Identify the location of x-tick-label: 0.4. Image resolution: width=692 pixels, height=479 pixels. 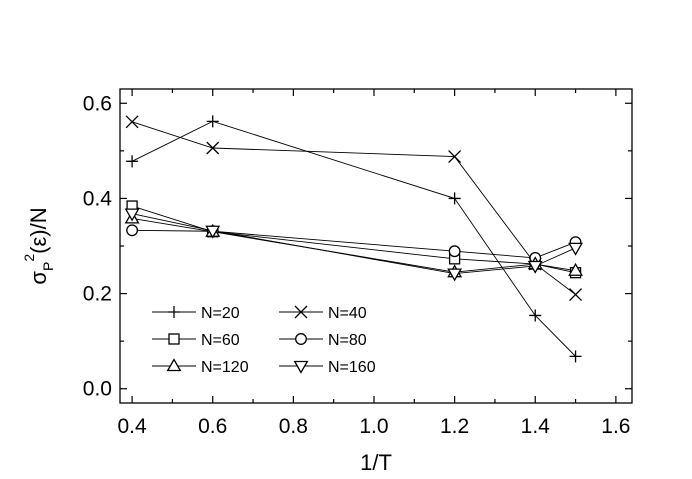
(132, 426).